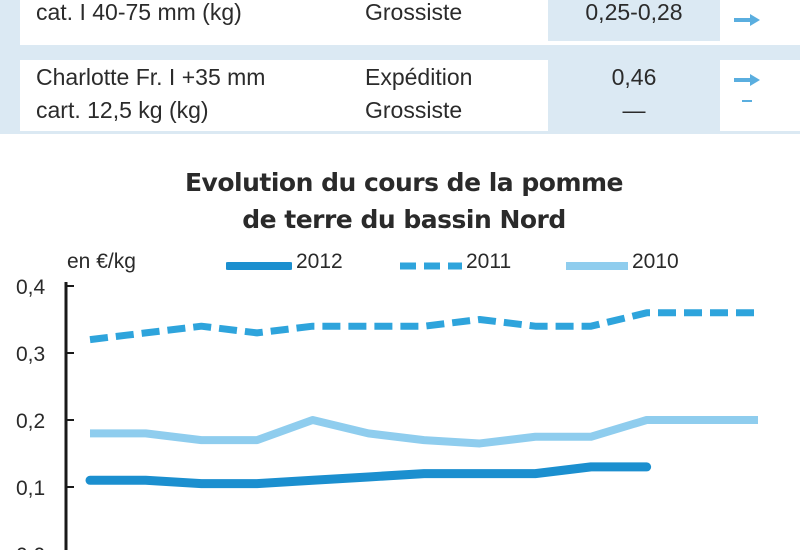 This screenshot has width=800, height=550. Describe the element at coordinates (634, 96) in the screenshot. I see `price-cell: 0,46 —` at that location.